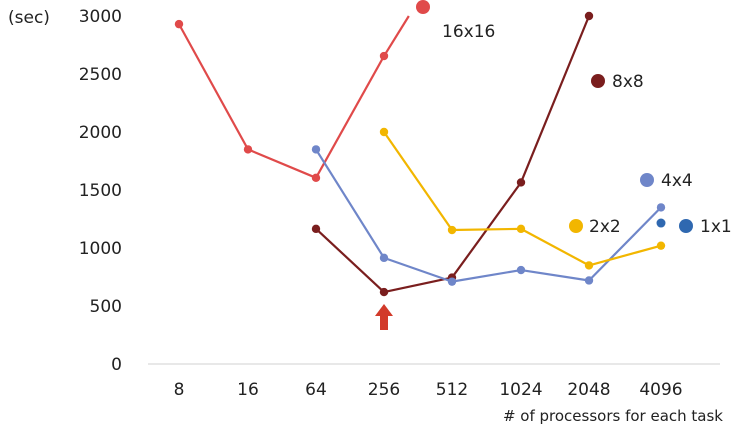 This screenshot has width=740, height=431. Describe the element at coordinates (605, 227) in the screenshot. I see `legend-label: 2x2` at that location.